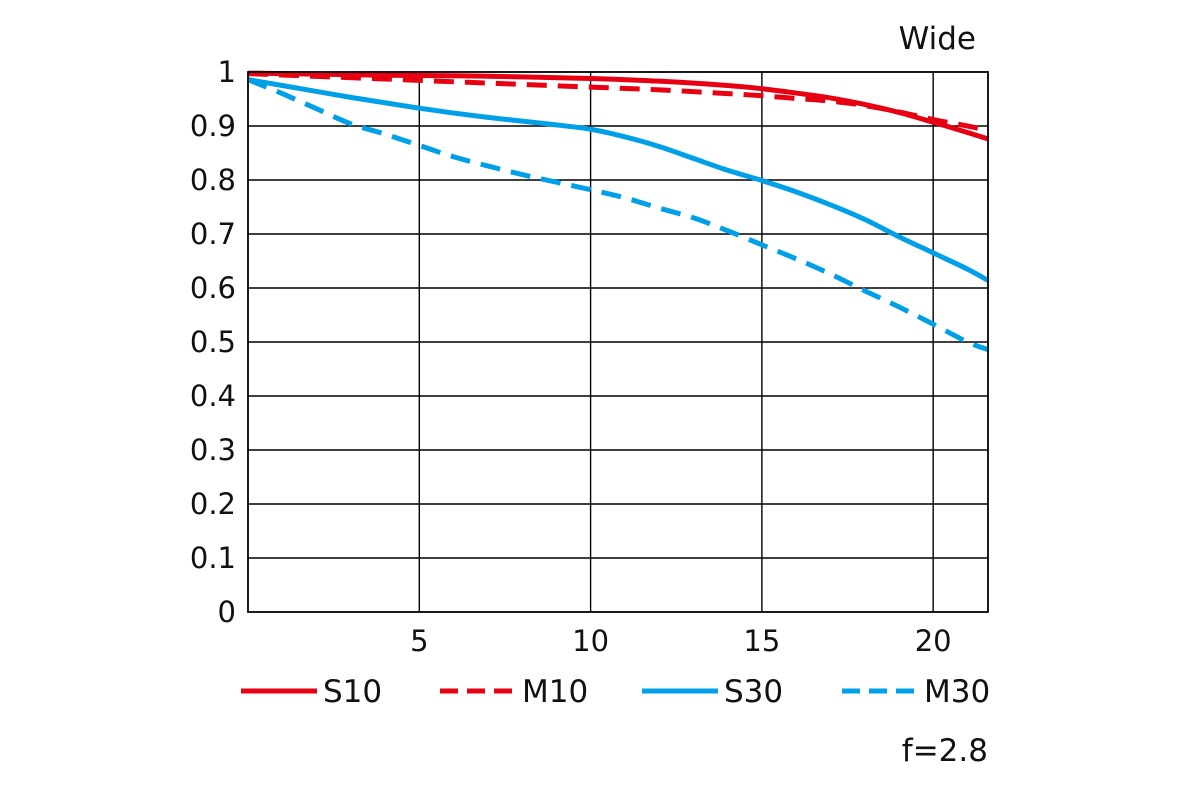 This screenshot has width=1184, height=789. Describe the element at coordinates (419, 641) in the screenshot. I see `x-tick-label: 5` at that location.